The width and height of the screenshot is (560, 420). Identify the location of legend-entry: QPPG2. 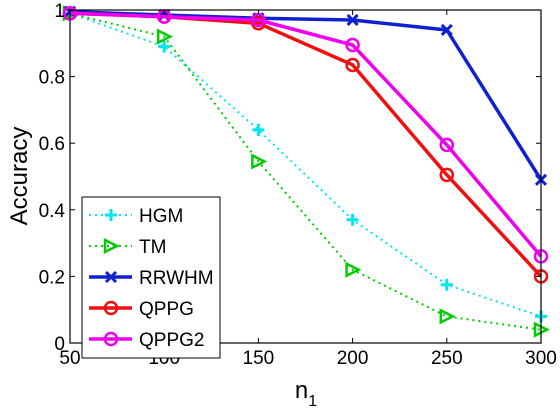
(146, 340).